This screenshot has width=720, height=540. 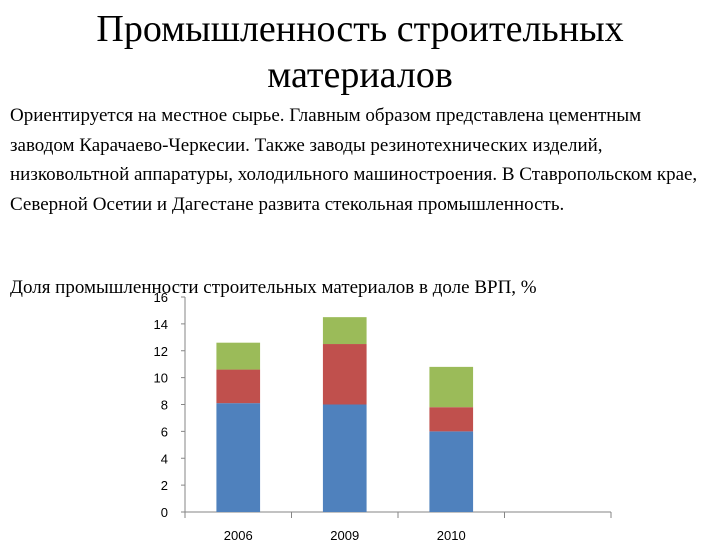 What do you see at coordinates (164, 431) in the screenshot?
I see `y-tick-label: 6` at bounding box center [164, 431].